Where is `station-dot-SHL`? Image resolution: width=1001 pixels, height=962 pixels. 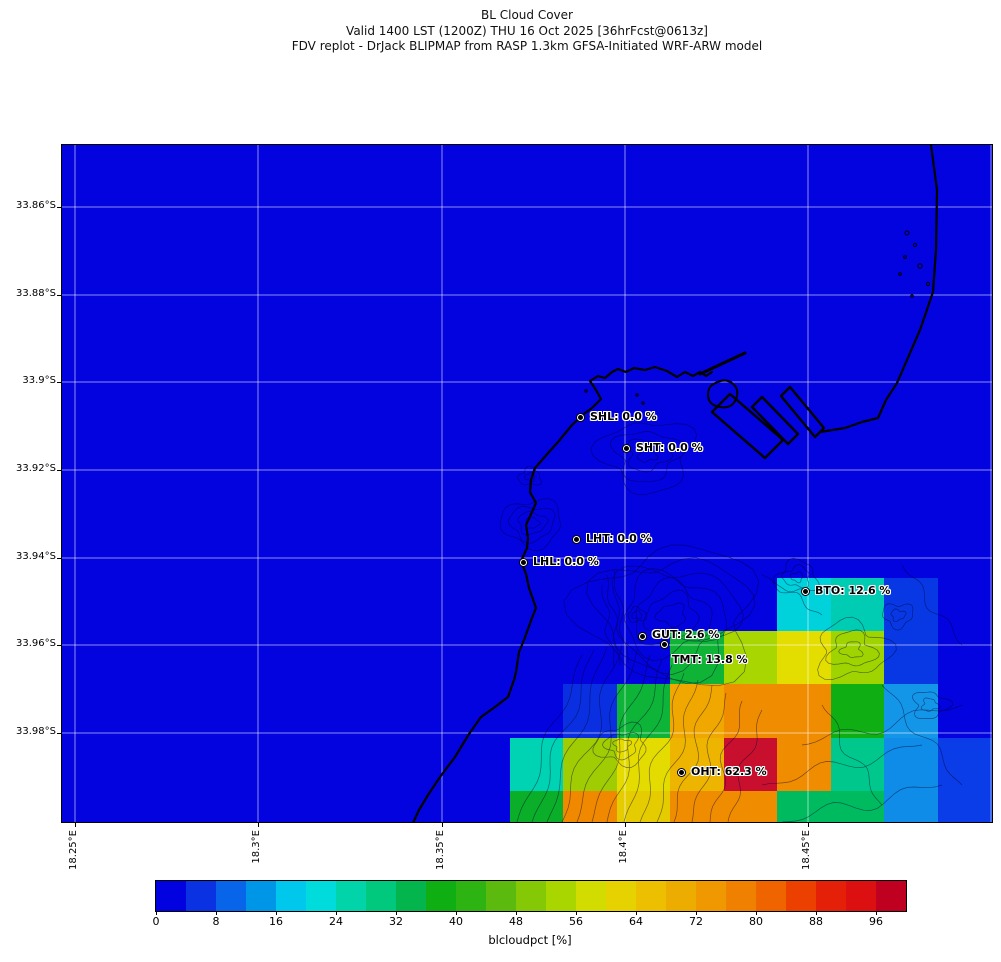 station-dot-SHL is located at coordinates (580, 417).